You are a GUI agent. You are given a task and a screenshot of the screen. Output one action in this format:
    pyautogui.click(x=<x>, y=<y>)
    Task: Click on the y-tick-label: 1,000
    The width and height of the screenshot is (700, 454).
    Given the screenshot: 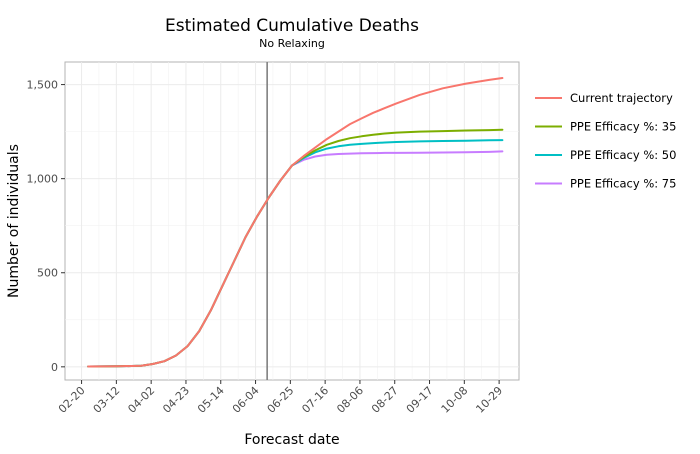 What is the action you would take?
    pyautogui.click(x=43, y=179)
    